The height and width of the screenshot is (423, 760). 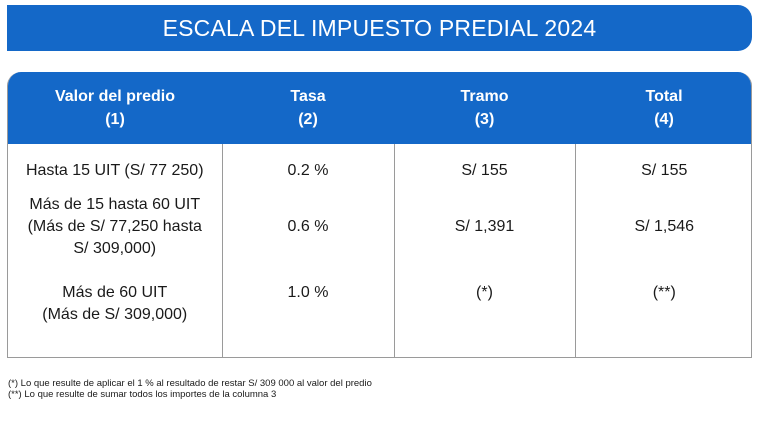 I want to click on cell-tasa: 1.0 %, so click(x=307, y=310).